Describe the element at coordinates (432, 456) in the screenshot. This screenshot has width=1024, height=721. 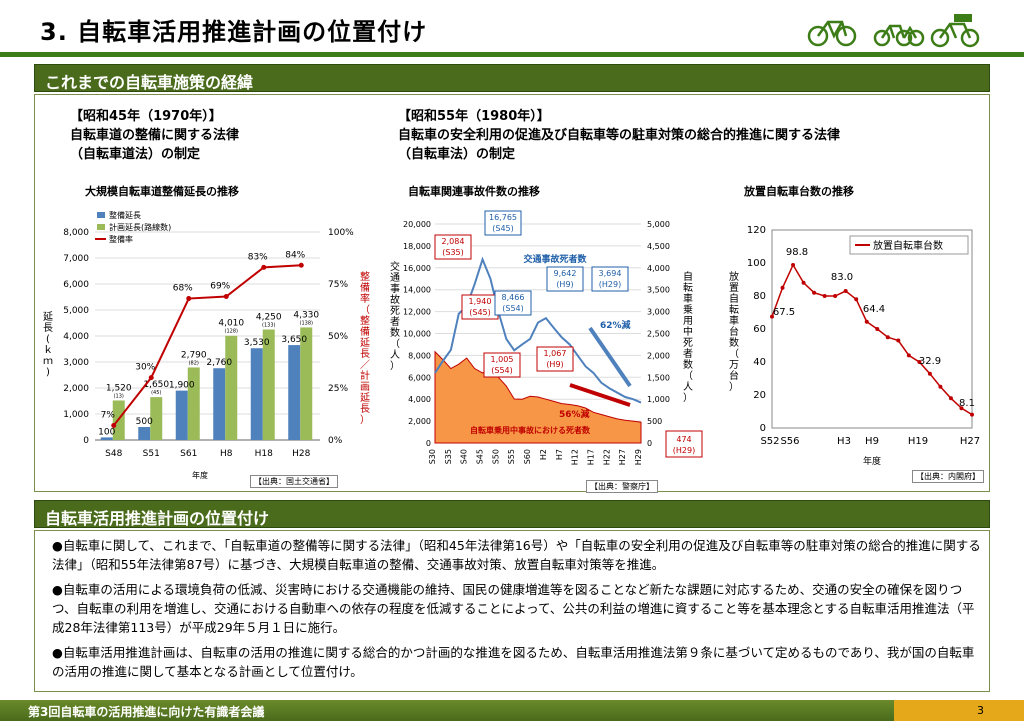
I see `chart2-xtick: S30` at that location.